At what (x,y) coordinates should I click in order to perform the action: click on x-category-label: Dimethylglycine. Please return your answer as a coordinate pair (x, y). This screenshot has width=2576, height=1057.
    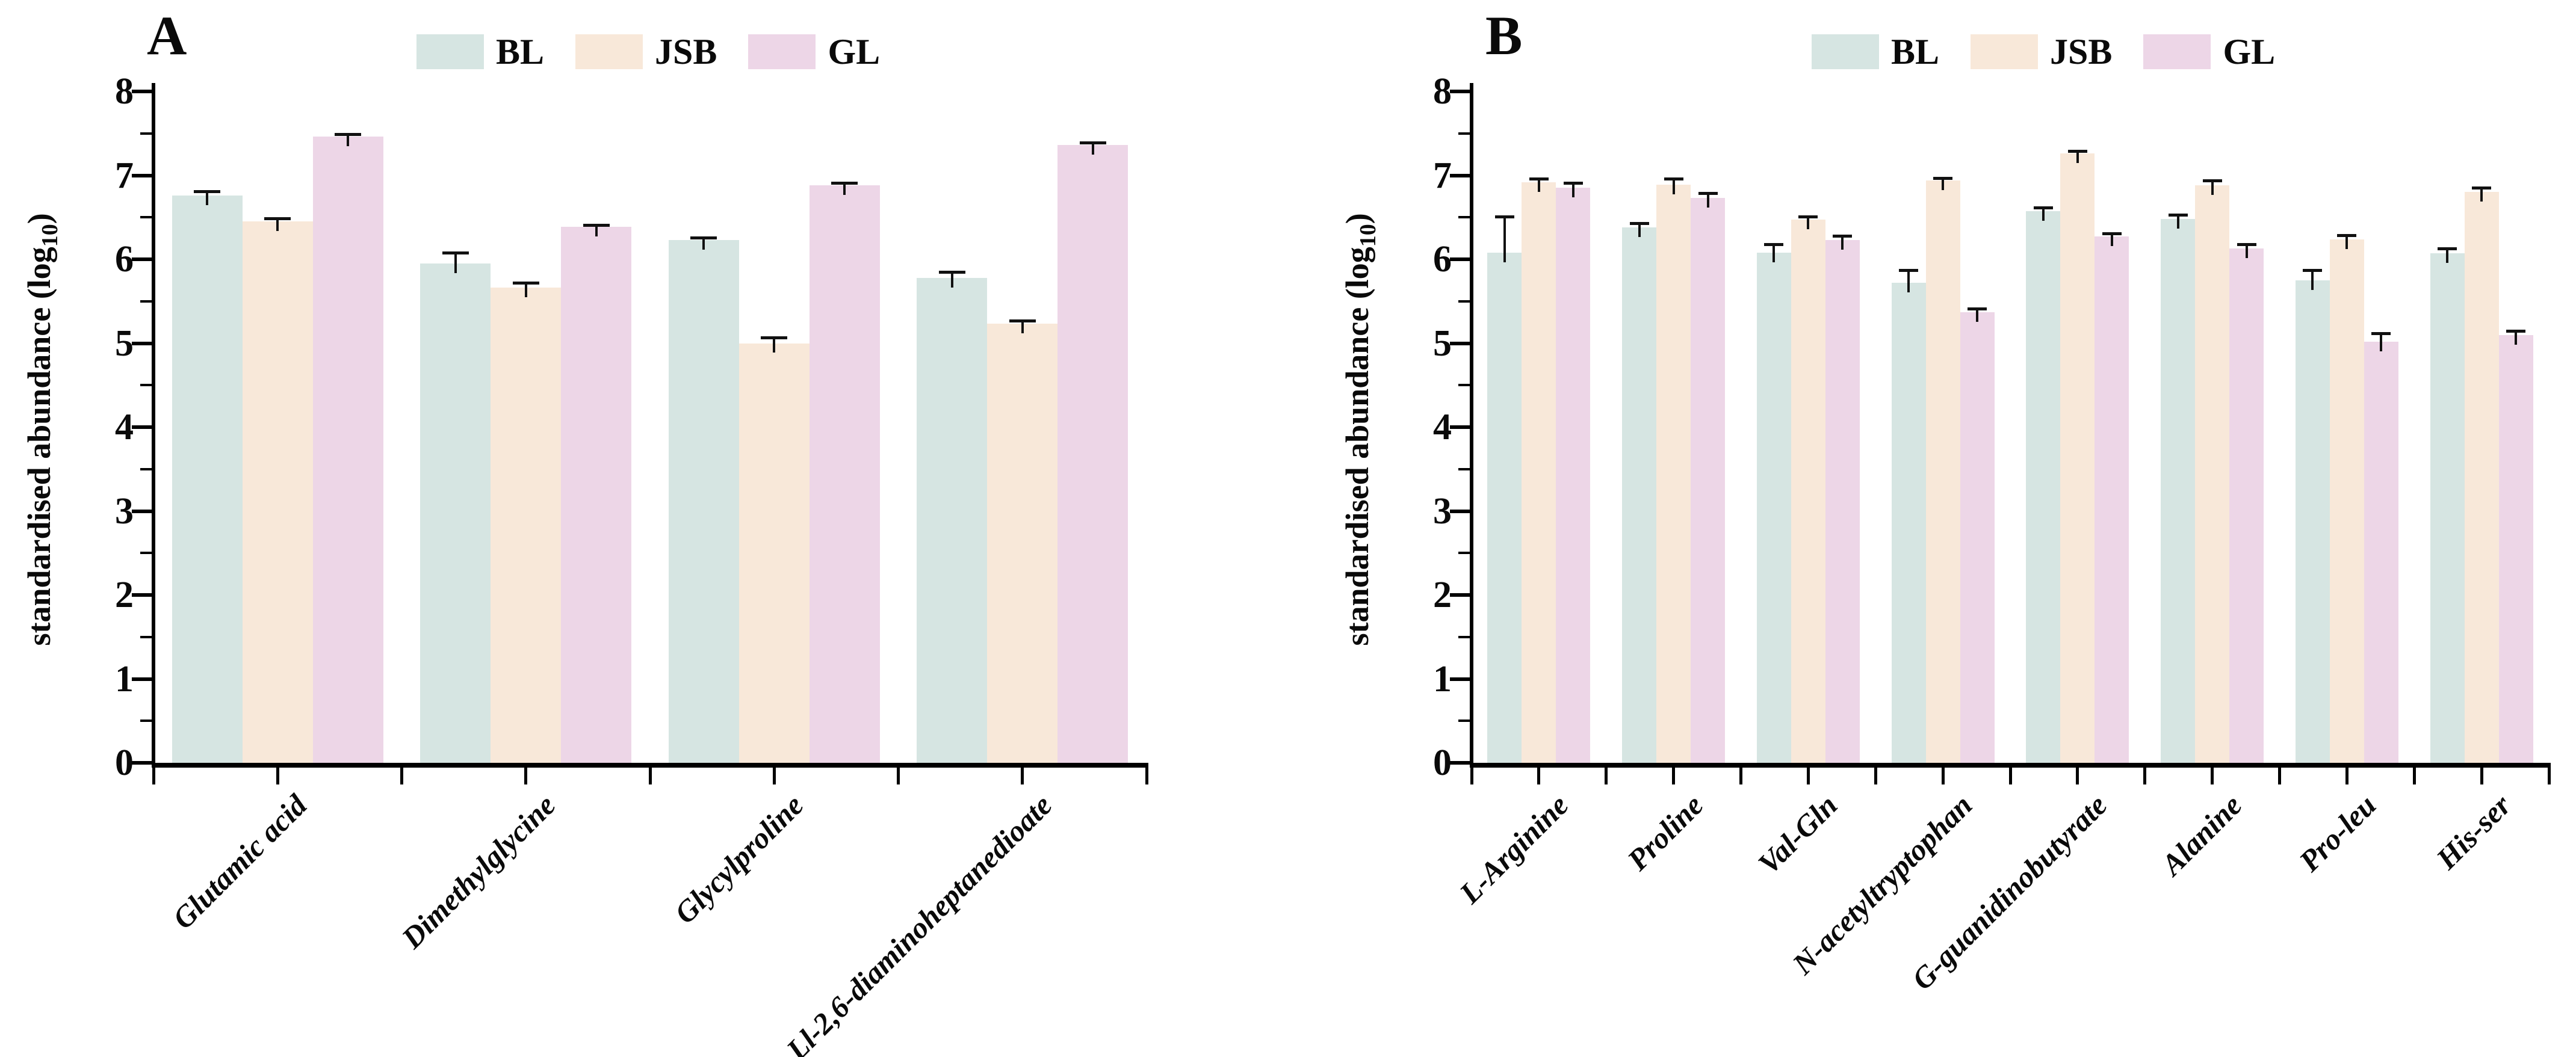
    Looking at the image, I should click on (478, 871).